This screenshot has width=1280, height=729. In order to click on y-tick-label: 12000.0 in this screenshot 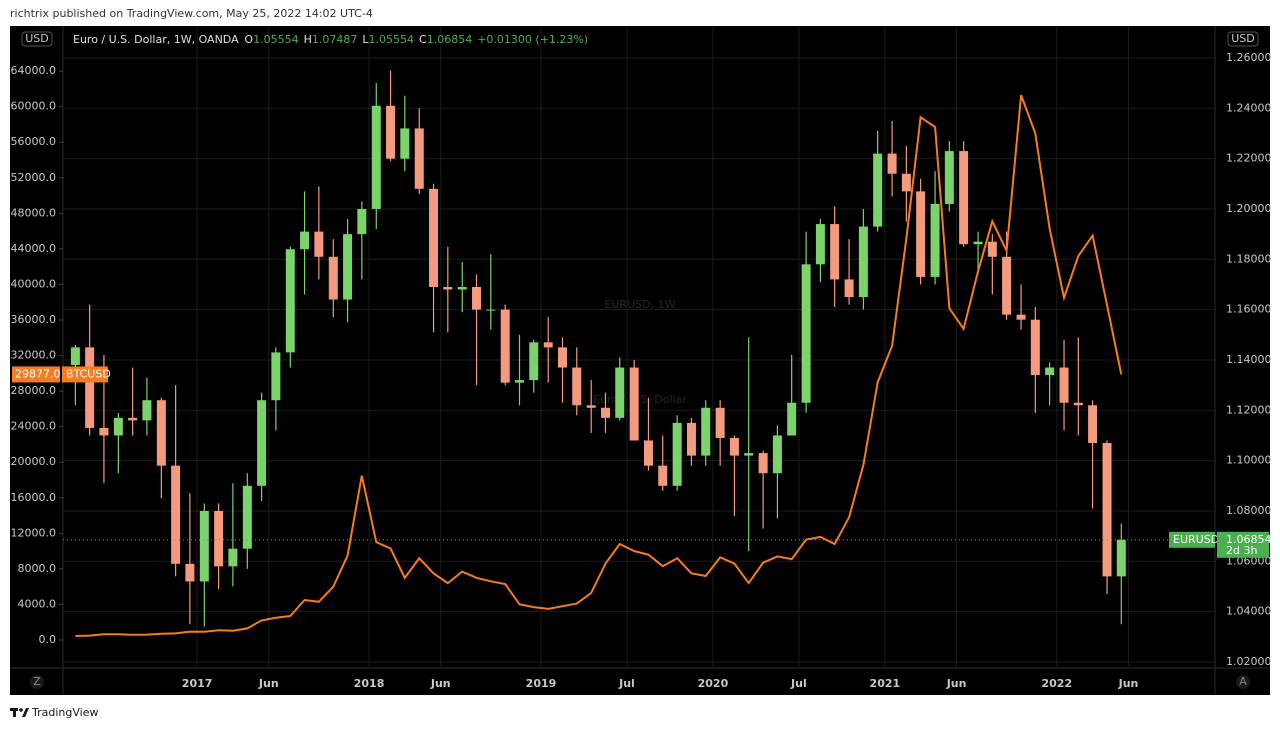, I will do `click(34, 532)`.